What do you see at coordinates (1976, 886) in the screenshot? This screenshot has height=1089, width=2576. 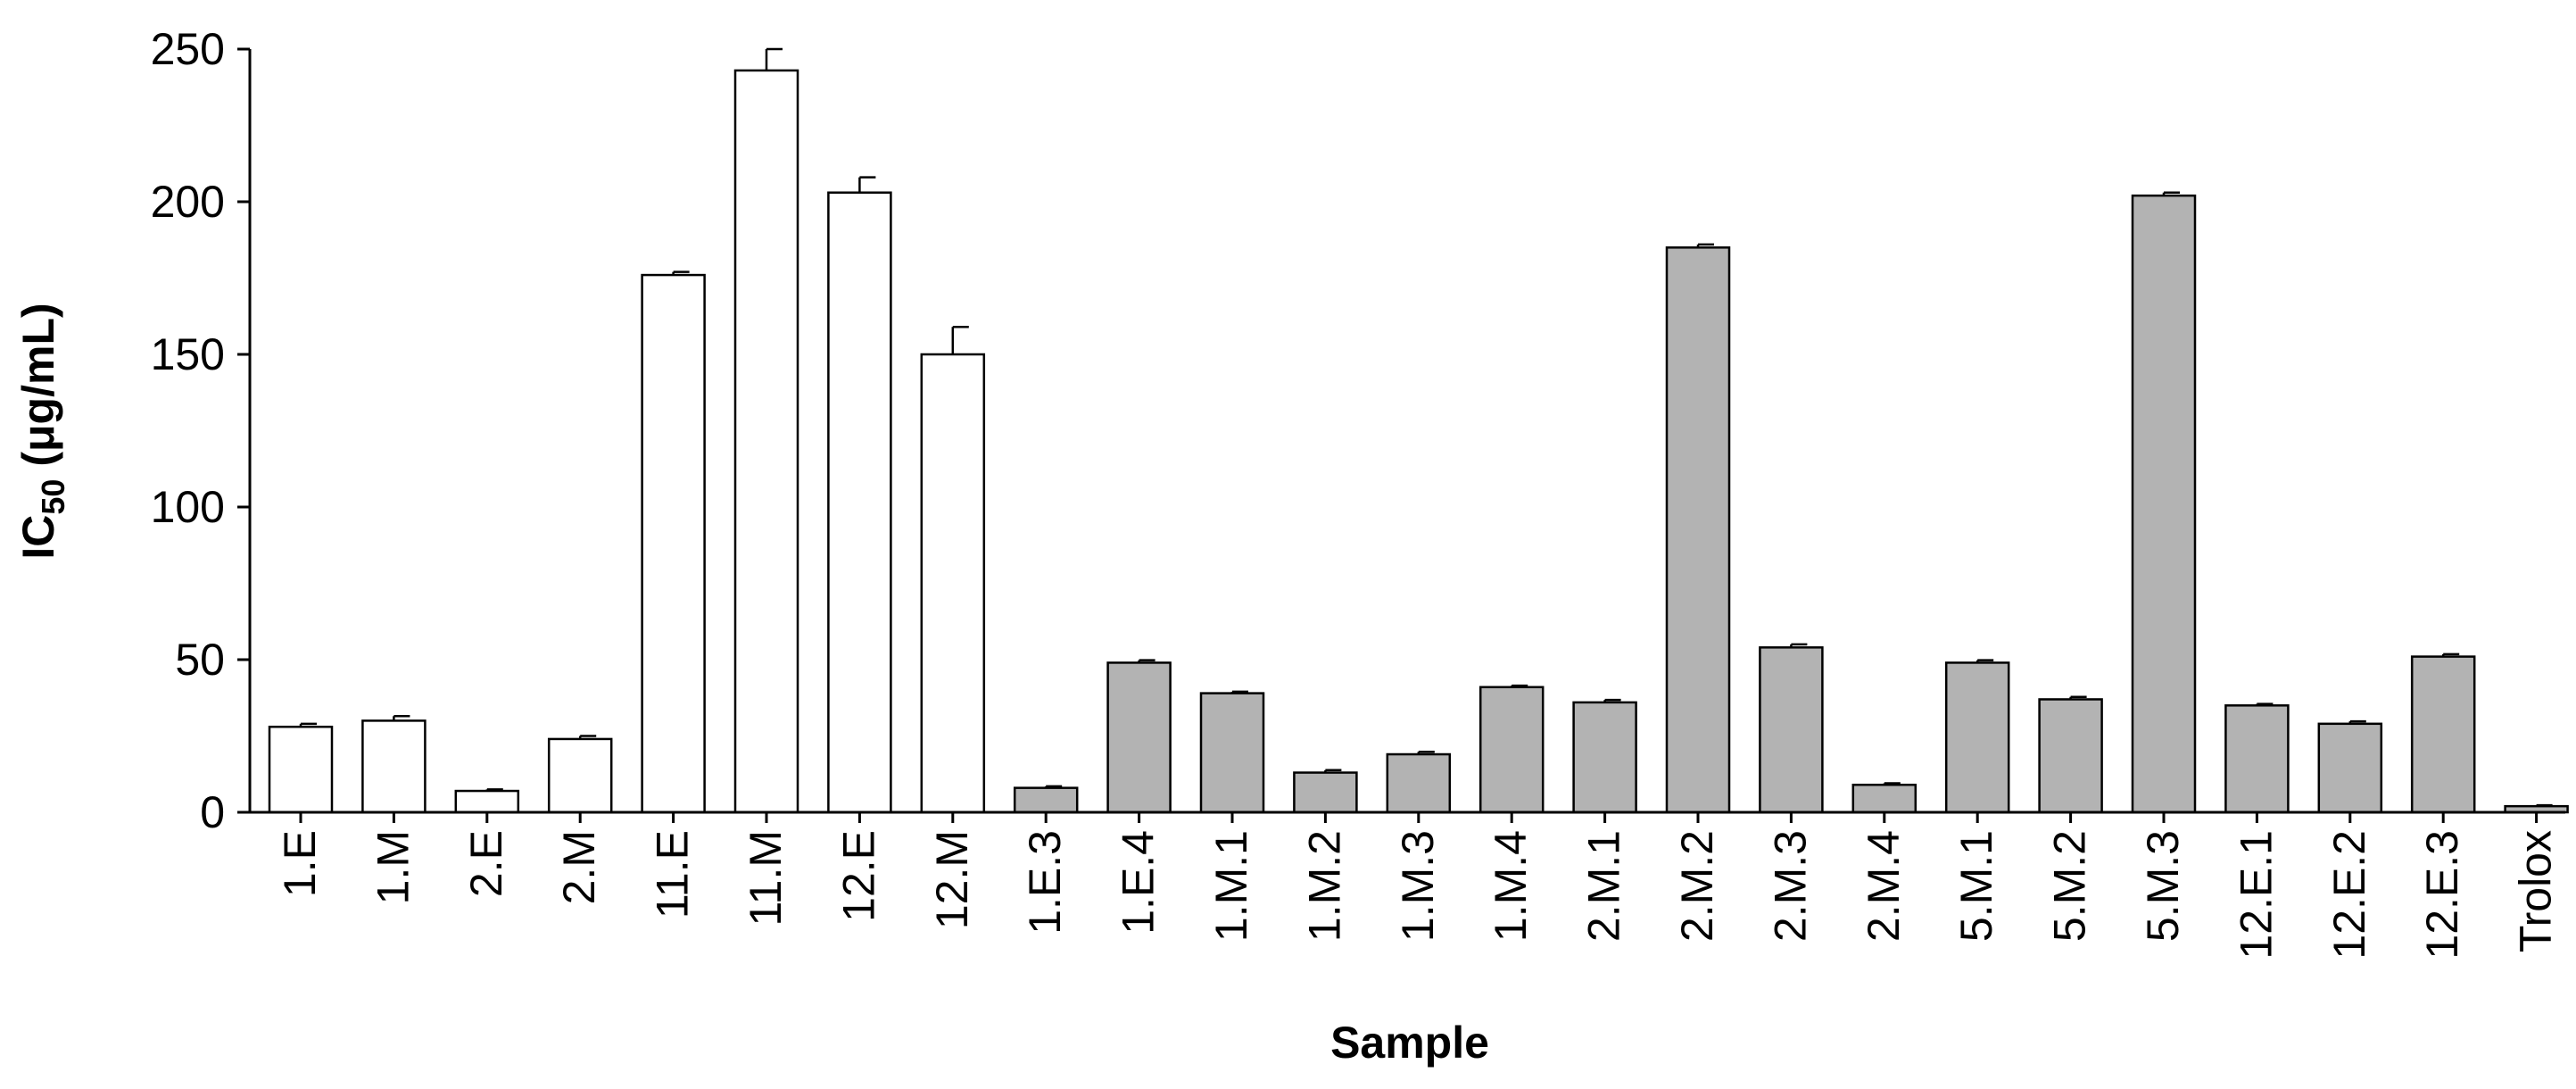 I see `x-tick-label: 5.M.1` at bounding box center [1976, 886].